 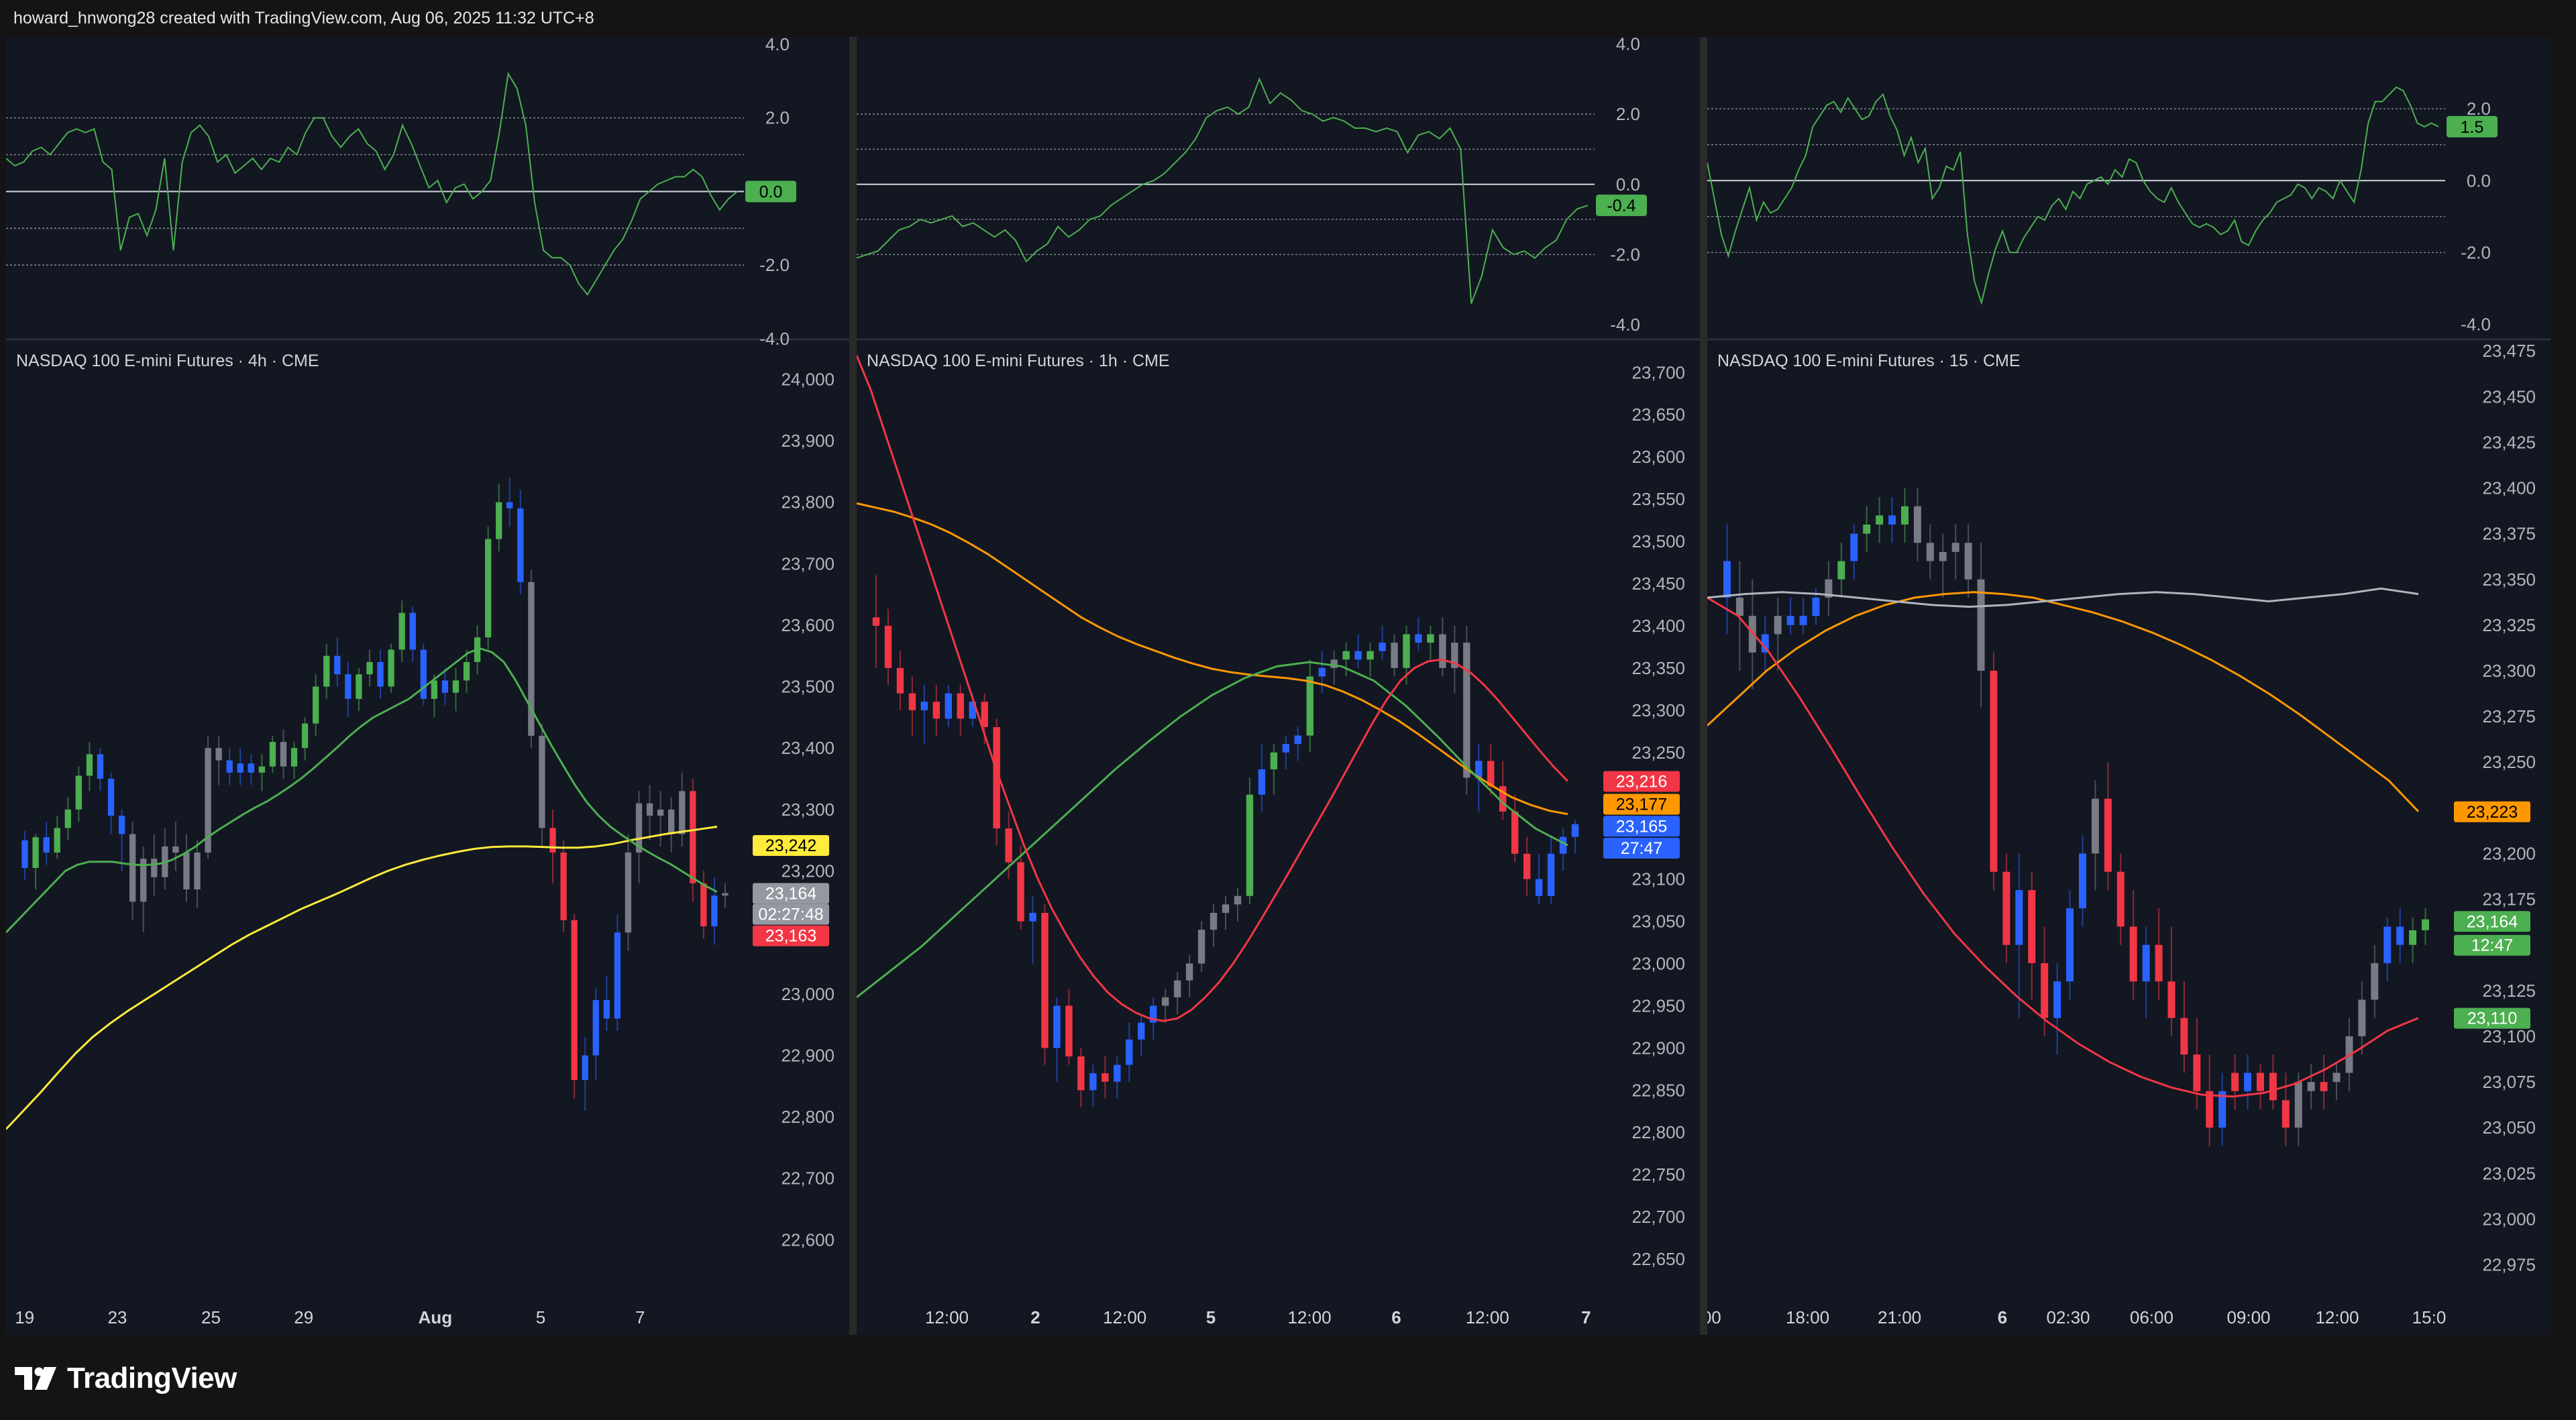 What do you see at coordinates (2509, 1127) in the screenshot?
I see `price-axis-label: 23,050` at bounding box center [2509, 1127].